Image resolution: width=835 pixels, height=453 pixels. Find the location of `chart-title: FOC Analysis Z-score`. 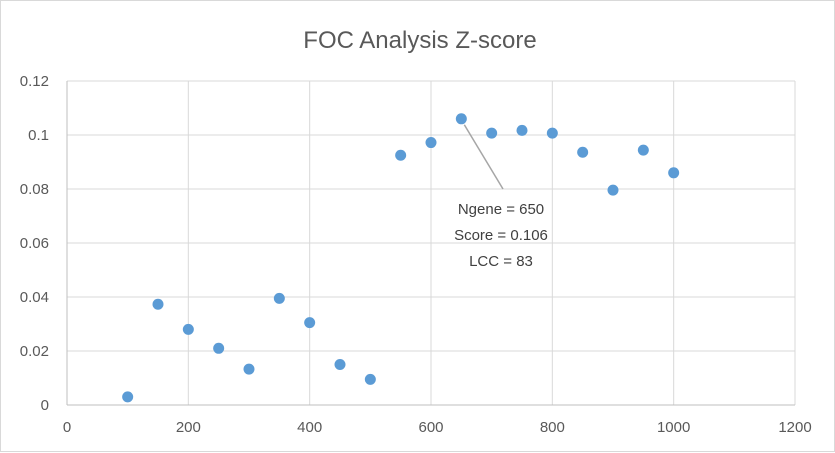

chart-title: FOC Analysis Z-score is located at coordinates (419, 40).